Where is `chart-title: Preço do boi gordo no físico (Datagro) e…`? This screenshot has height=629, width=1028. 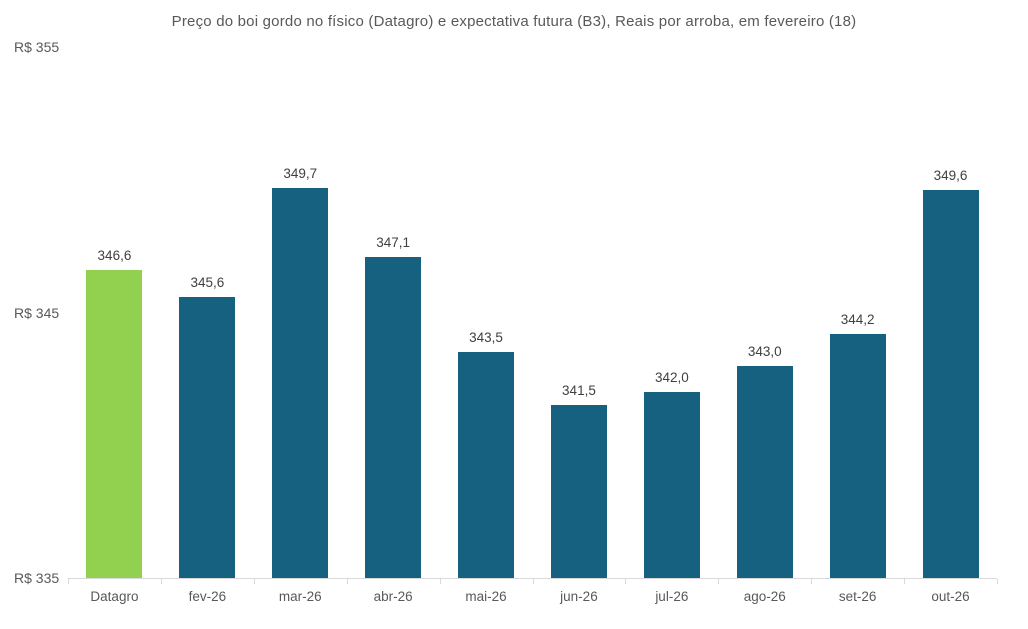 chart-title: Preço do boi gordo no físico (Datagro) e… is located at coordinates (514, 21).